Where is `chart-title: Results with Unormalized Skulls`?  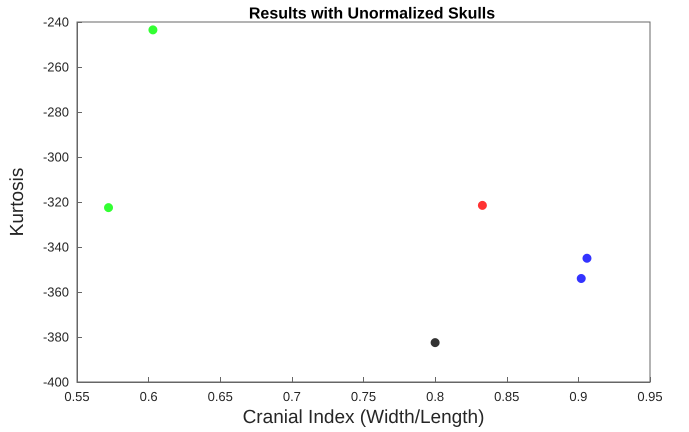
chart-title: Results with Unormalized Skulls is located at coordinates (372, 14).